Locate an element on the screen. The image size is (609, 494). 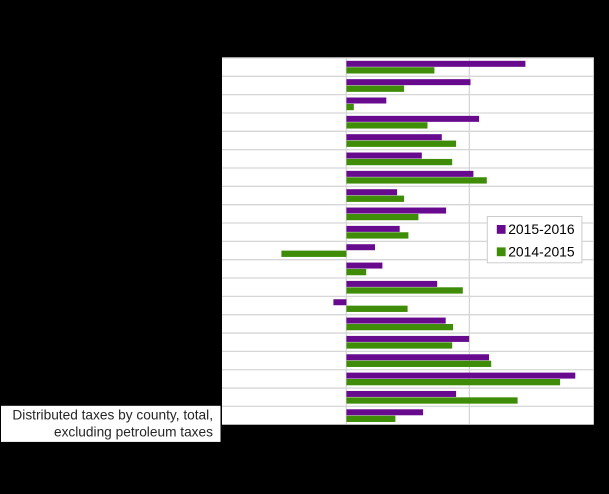
svg-text: 2014-2015 is located at coordinates (541, 251).